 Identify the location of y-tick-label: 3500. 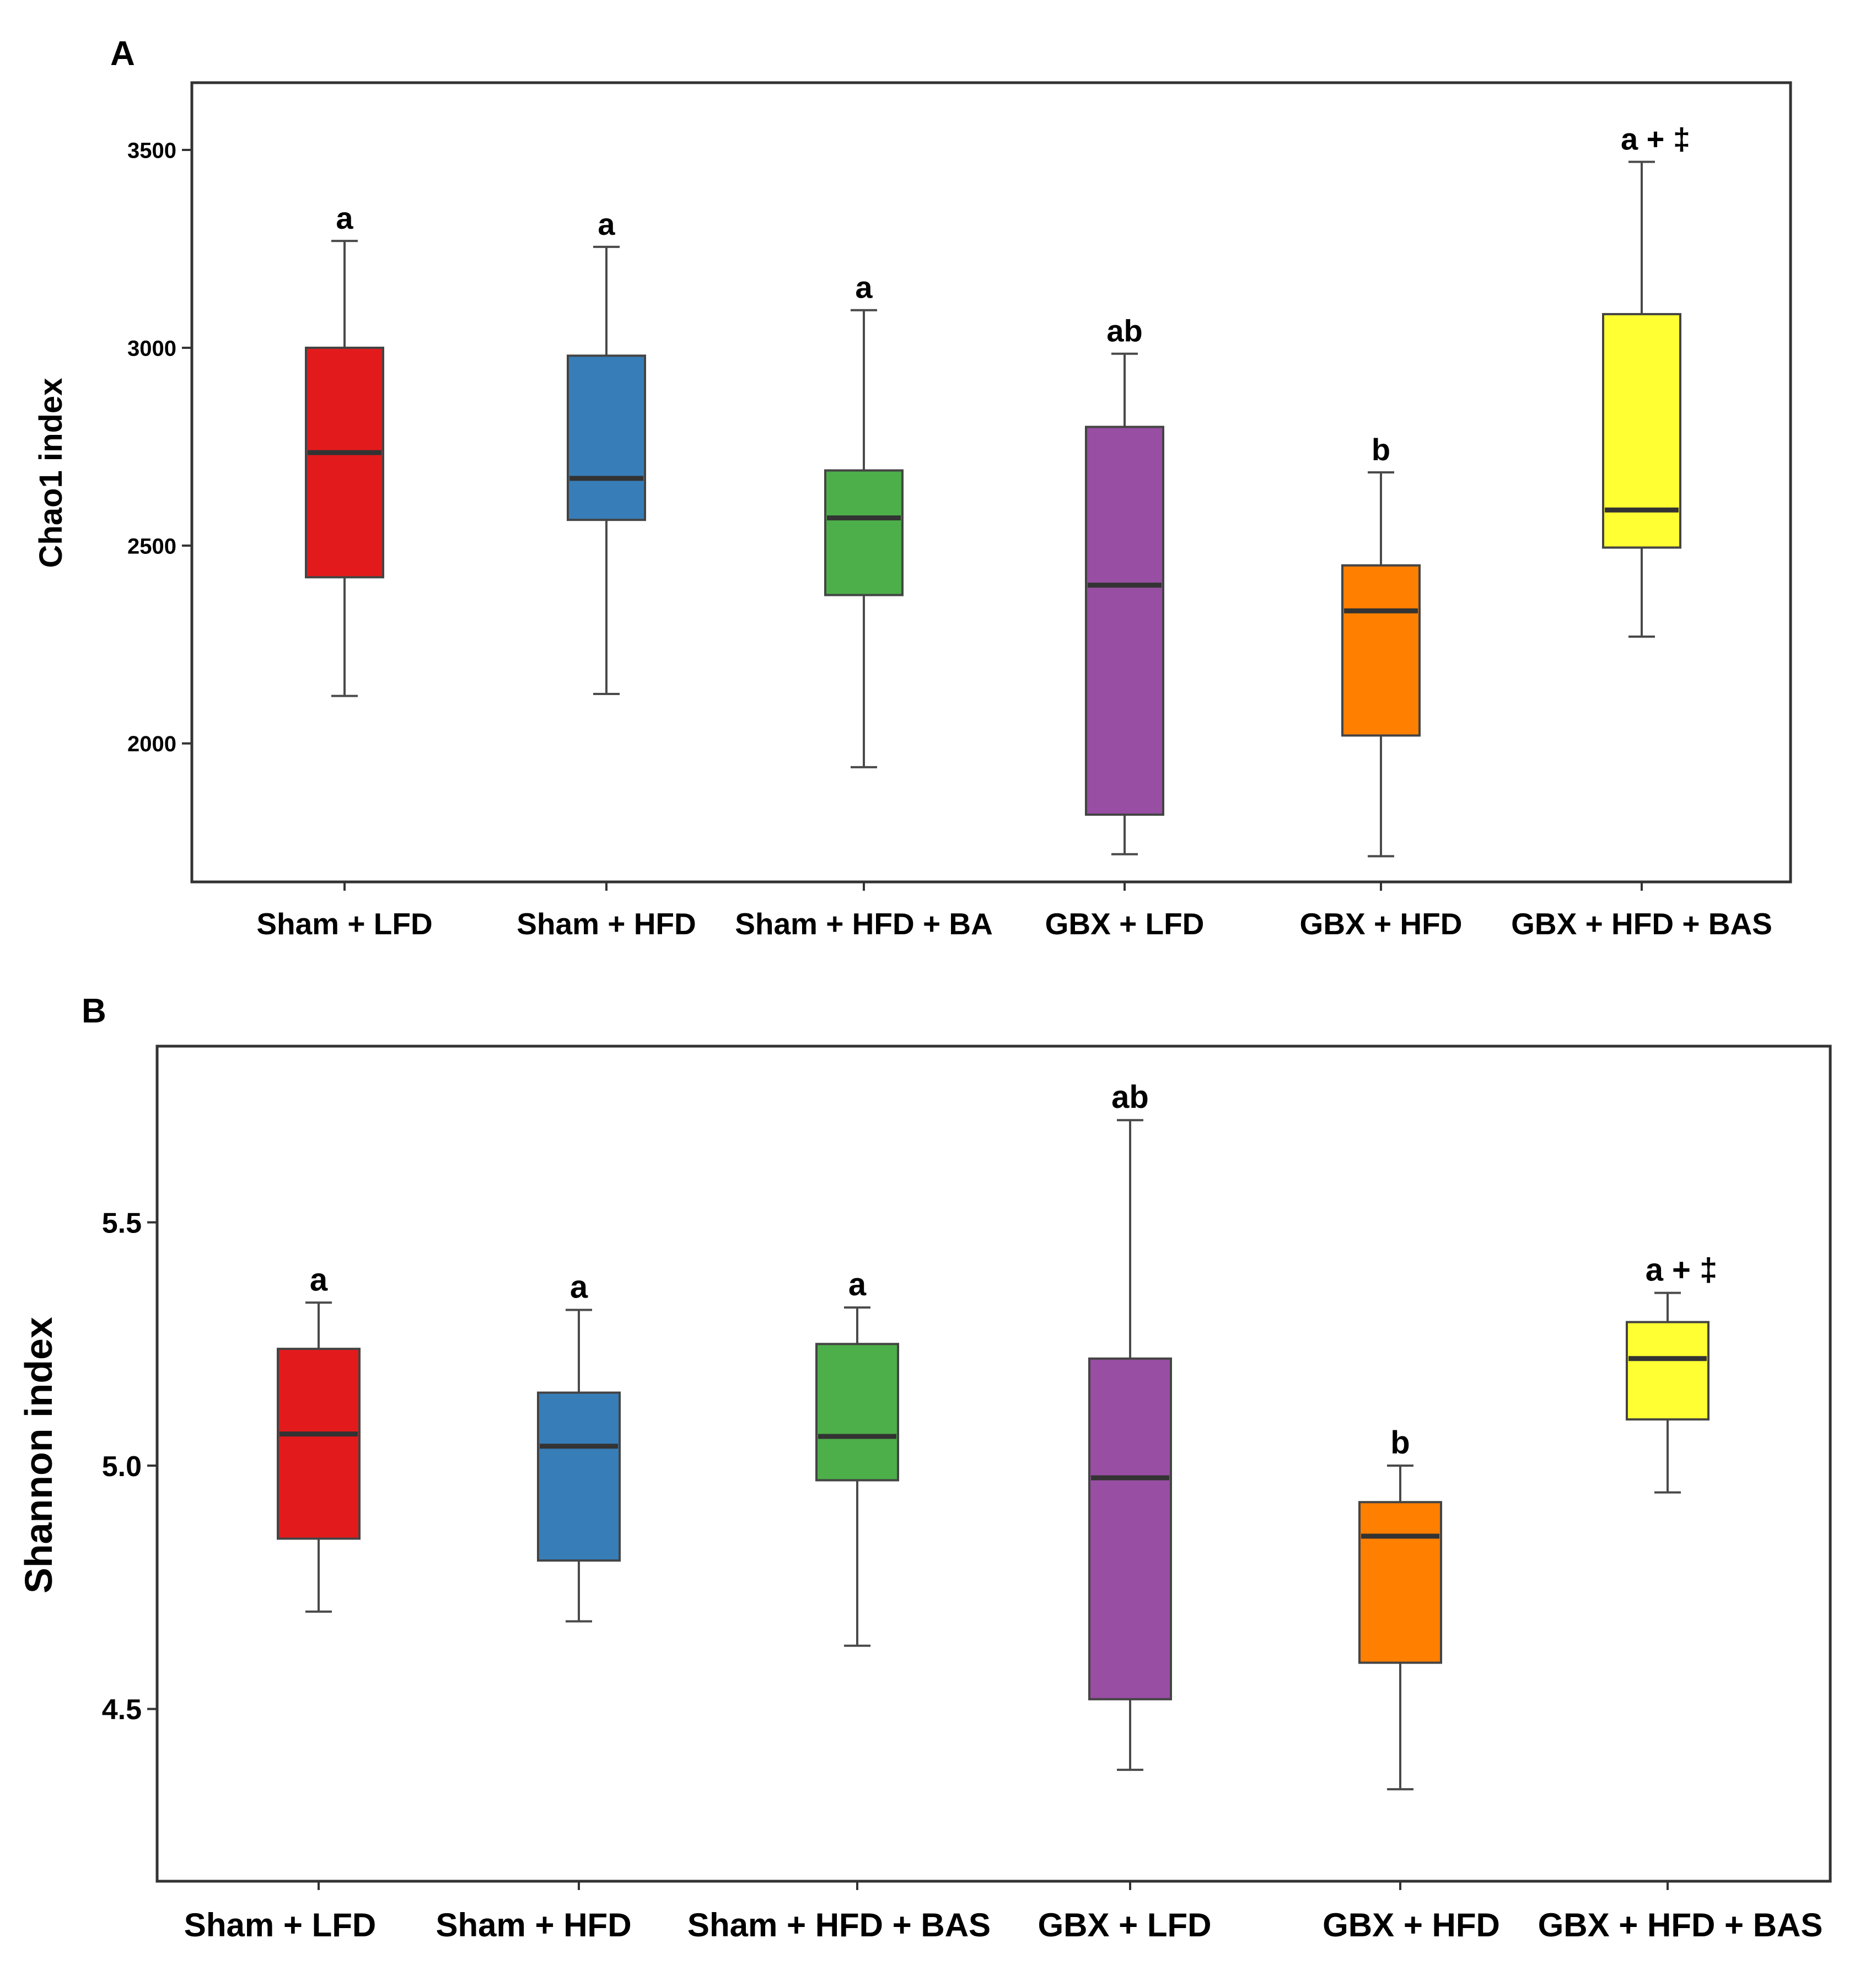
(151, 150).